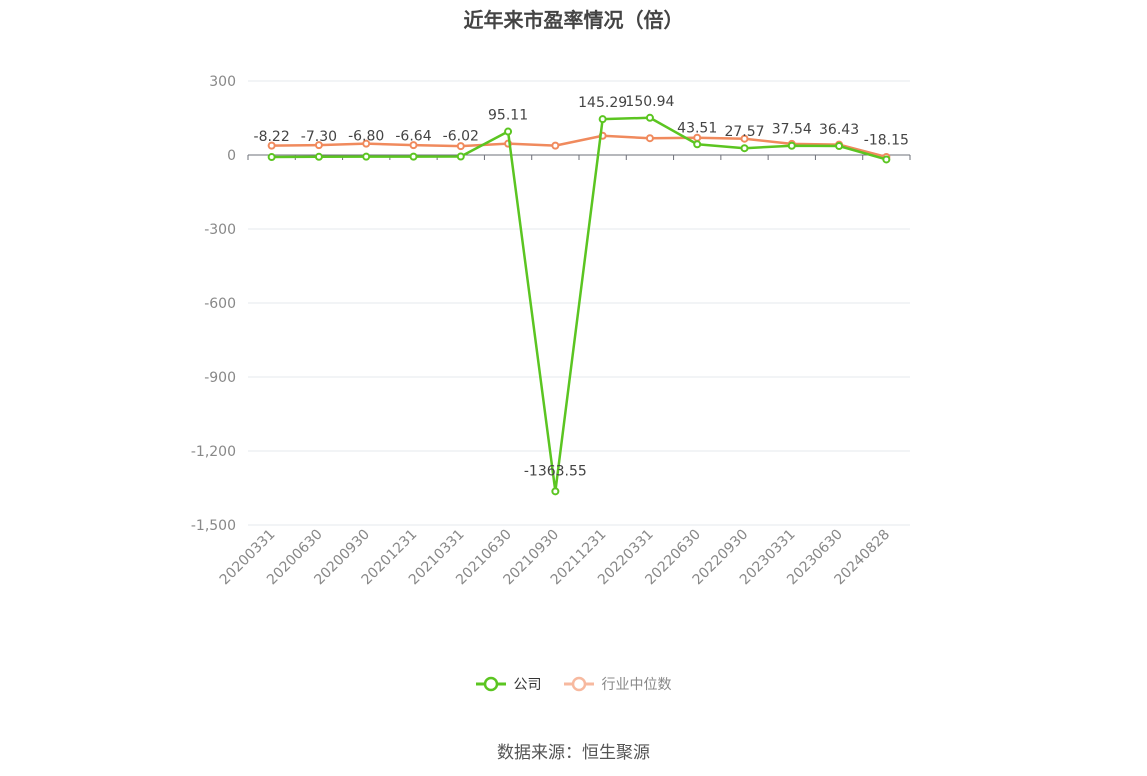  Describe the element at coordinates (222, 82) in the screenshot. I see `y-tick-label: 300` at that location.